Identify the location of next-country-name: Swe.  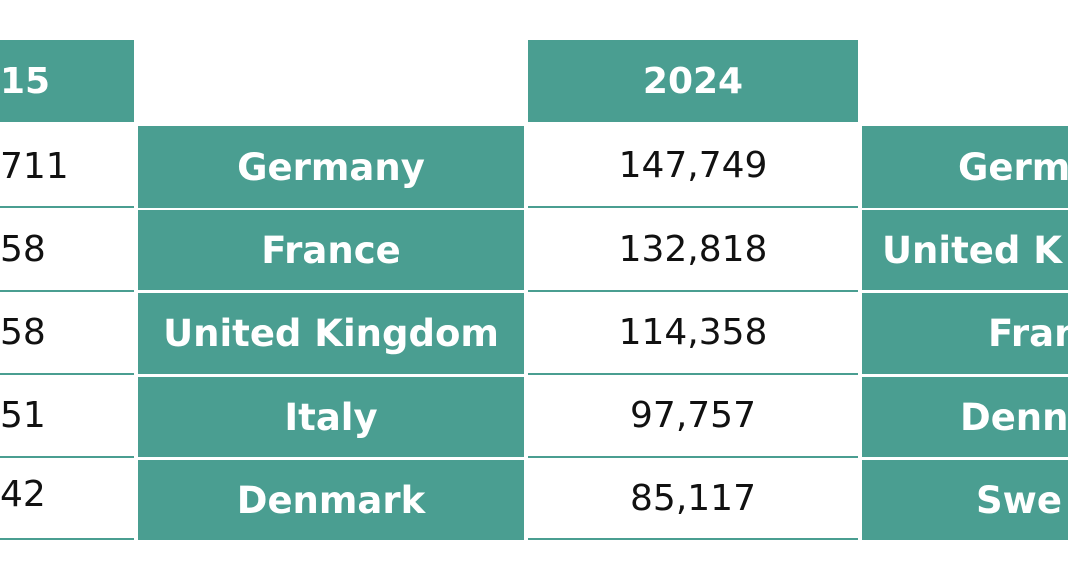
(1019, 500).